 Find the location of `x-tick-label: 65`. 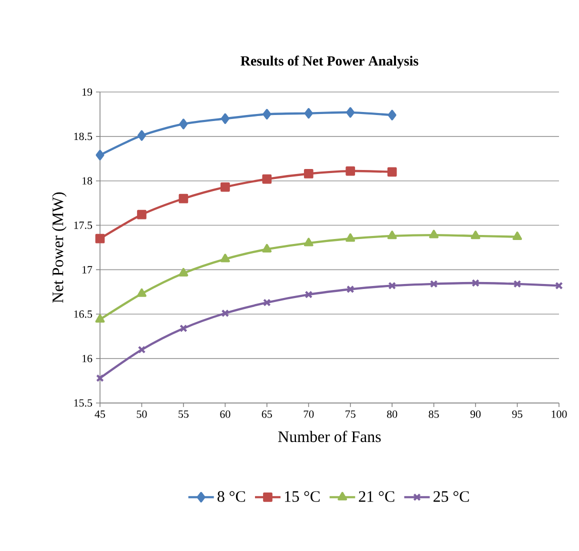

x-tick-label: 65 is located at coordinates (267, 414).